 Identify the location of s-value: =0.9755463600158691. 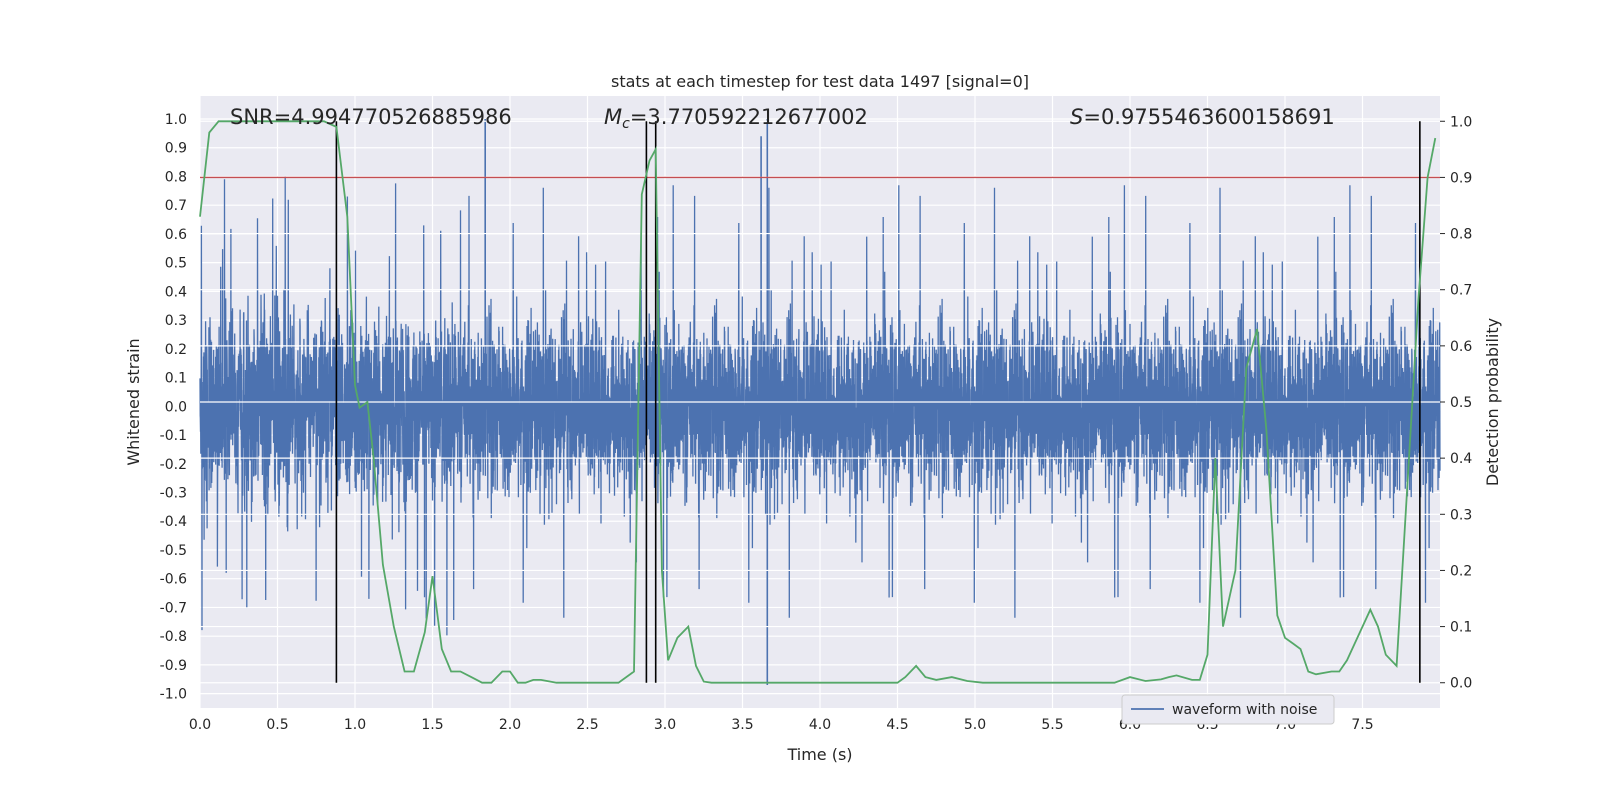
(1208, 117).